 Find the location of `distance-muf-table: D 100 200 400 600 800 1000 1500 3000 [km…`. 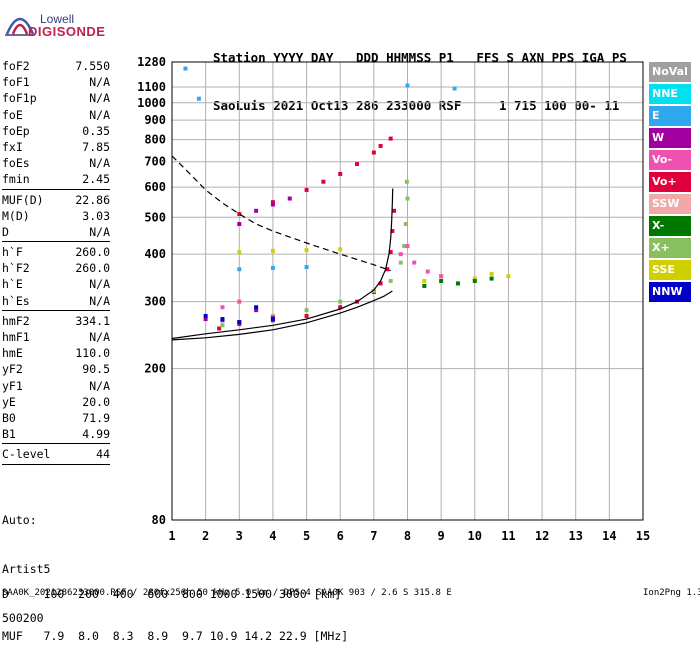

distance-muf-table: D 100 200 400 600 800 1000 1500 3000 [km… is located at coordinates (175, 608).